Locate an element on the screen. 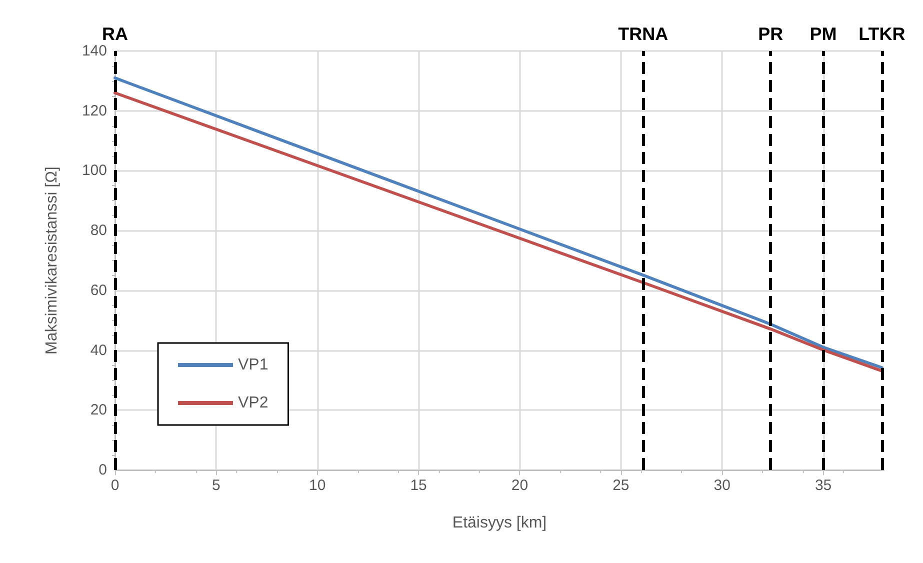 The height and width of the screenshot is (563, 923). x-tick-label: 15 is located at coordinates (418, 485).